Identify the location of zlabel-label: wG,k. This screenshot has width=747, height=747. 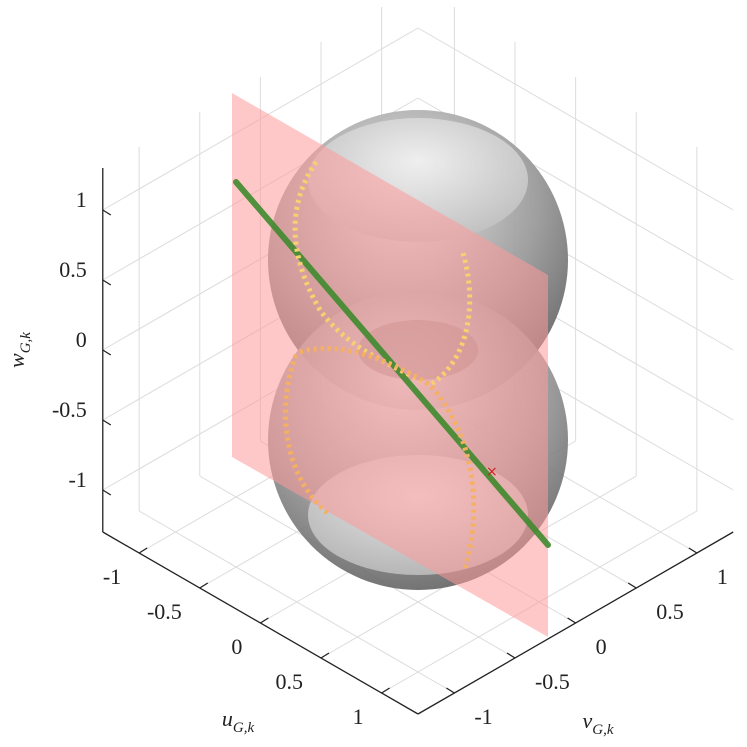
(19, 350).